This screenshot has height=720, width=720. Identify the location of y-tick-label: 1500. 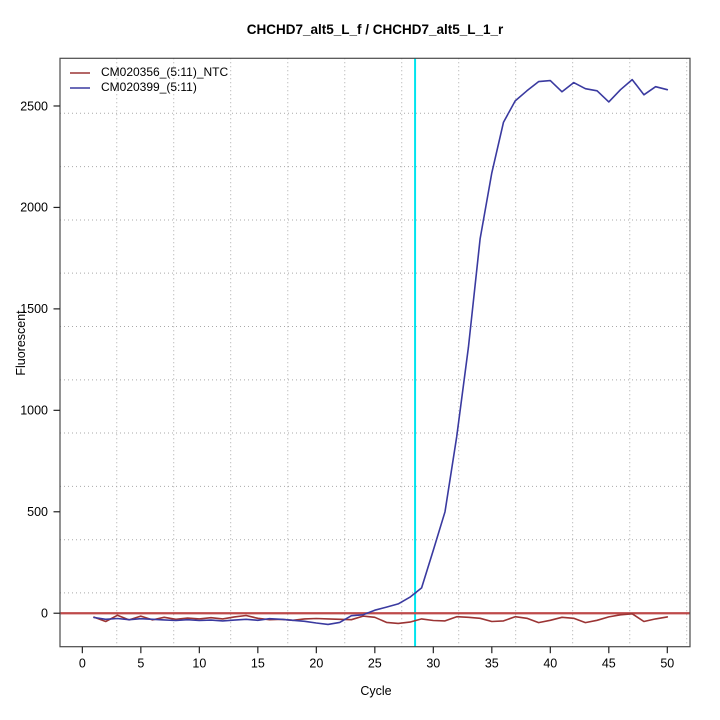
(34, 309).